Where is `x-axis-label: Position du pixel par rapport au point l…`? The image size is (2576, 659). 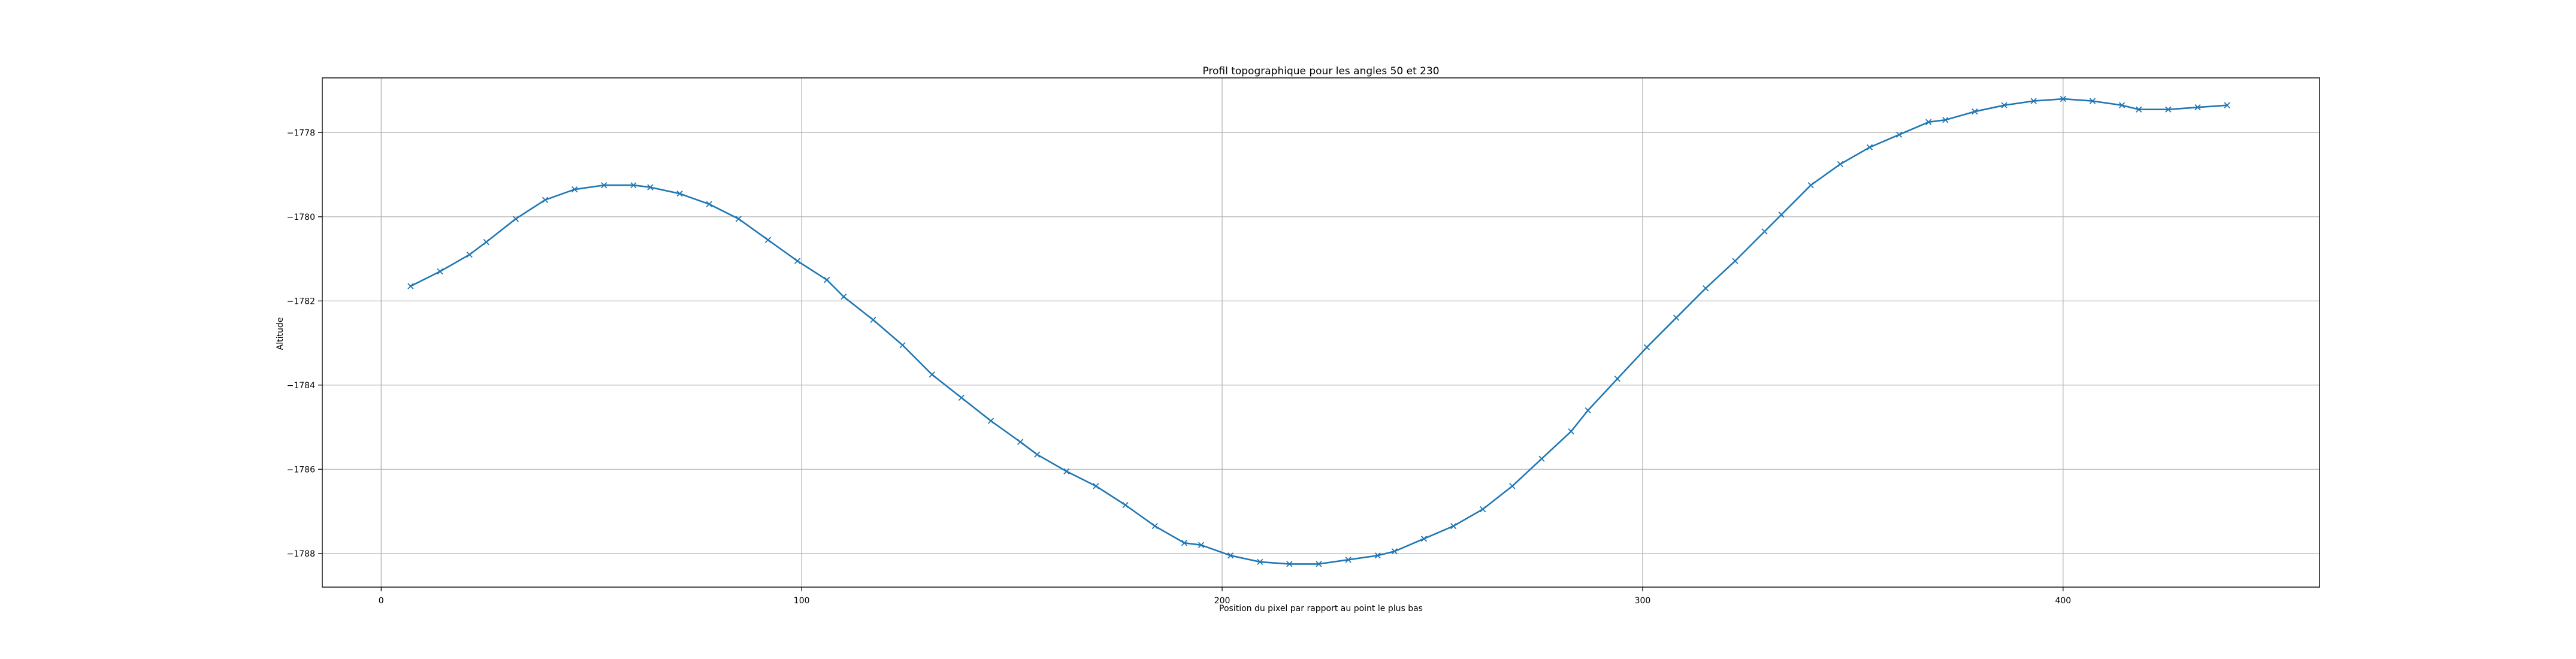
x-axis-label: Position du pixel par rapport au point l… is located at coordinates (1321, 608).